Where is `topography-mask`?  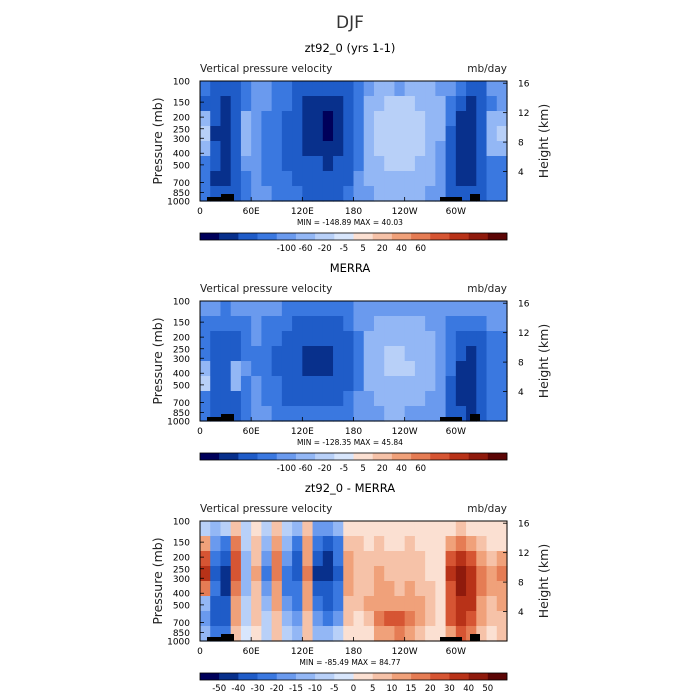 topography-mask is located at coordinates (217, 199).